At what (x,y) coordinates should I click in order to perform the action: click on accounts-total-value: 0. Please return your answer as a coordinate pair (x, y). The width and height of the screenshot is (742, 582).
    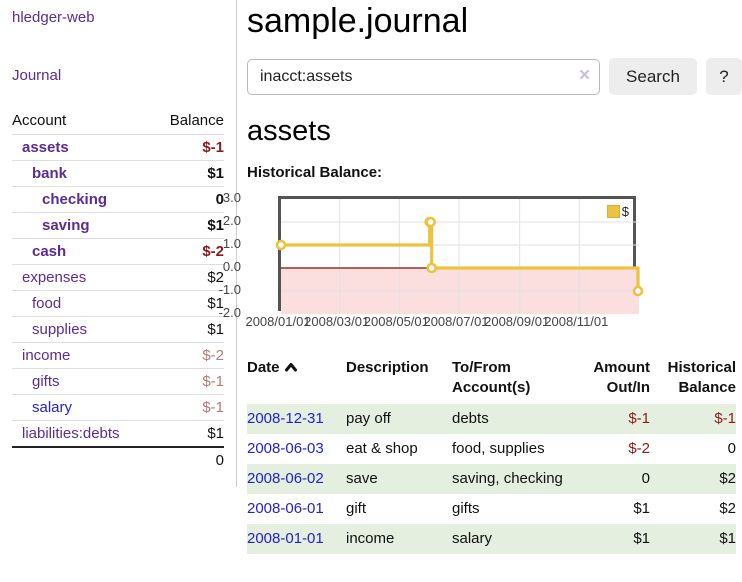
    Looking at the image, I should click on (188, 459).